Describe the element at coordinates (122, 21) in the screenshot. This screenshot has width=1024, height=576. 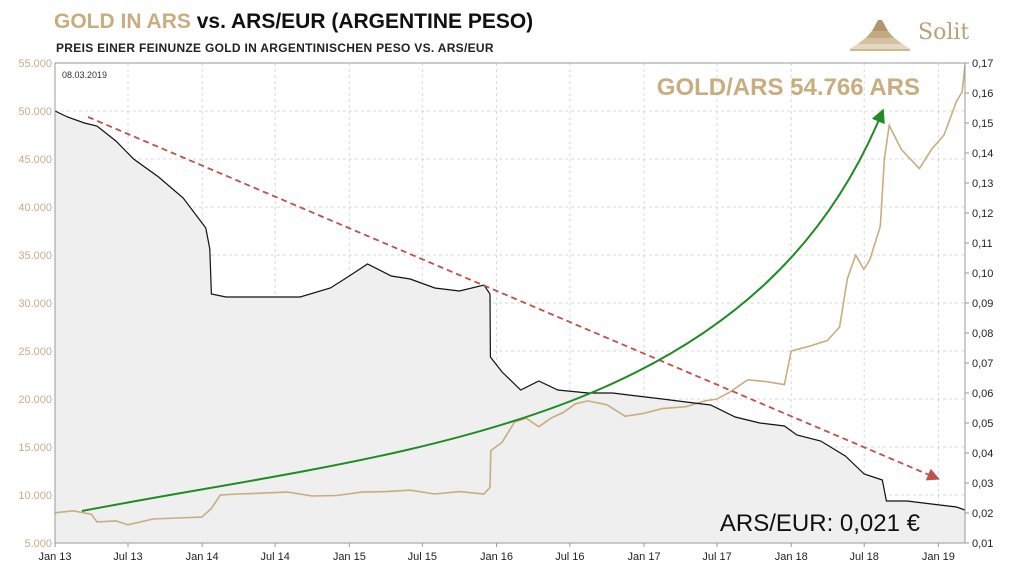
I see `chart-title-gold: GOLD IN ARS` at that location.